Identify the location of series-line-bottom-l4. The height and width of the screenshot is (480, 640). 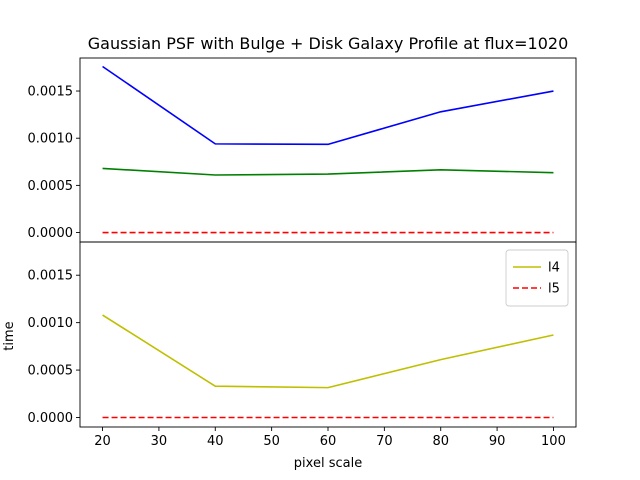
(328, 351).